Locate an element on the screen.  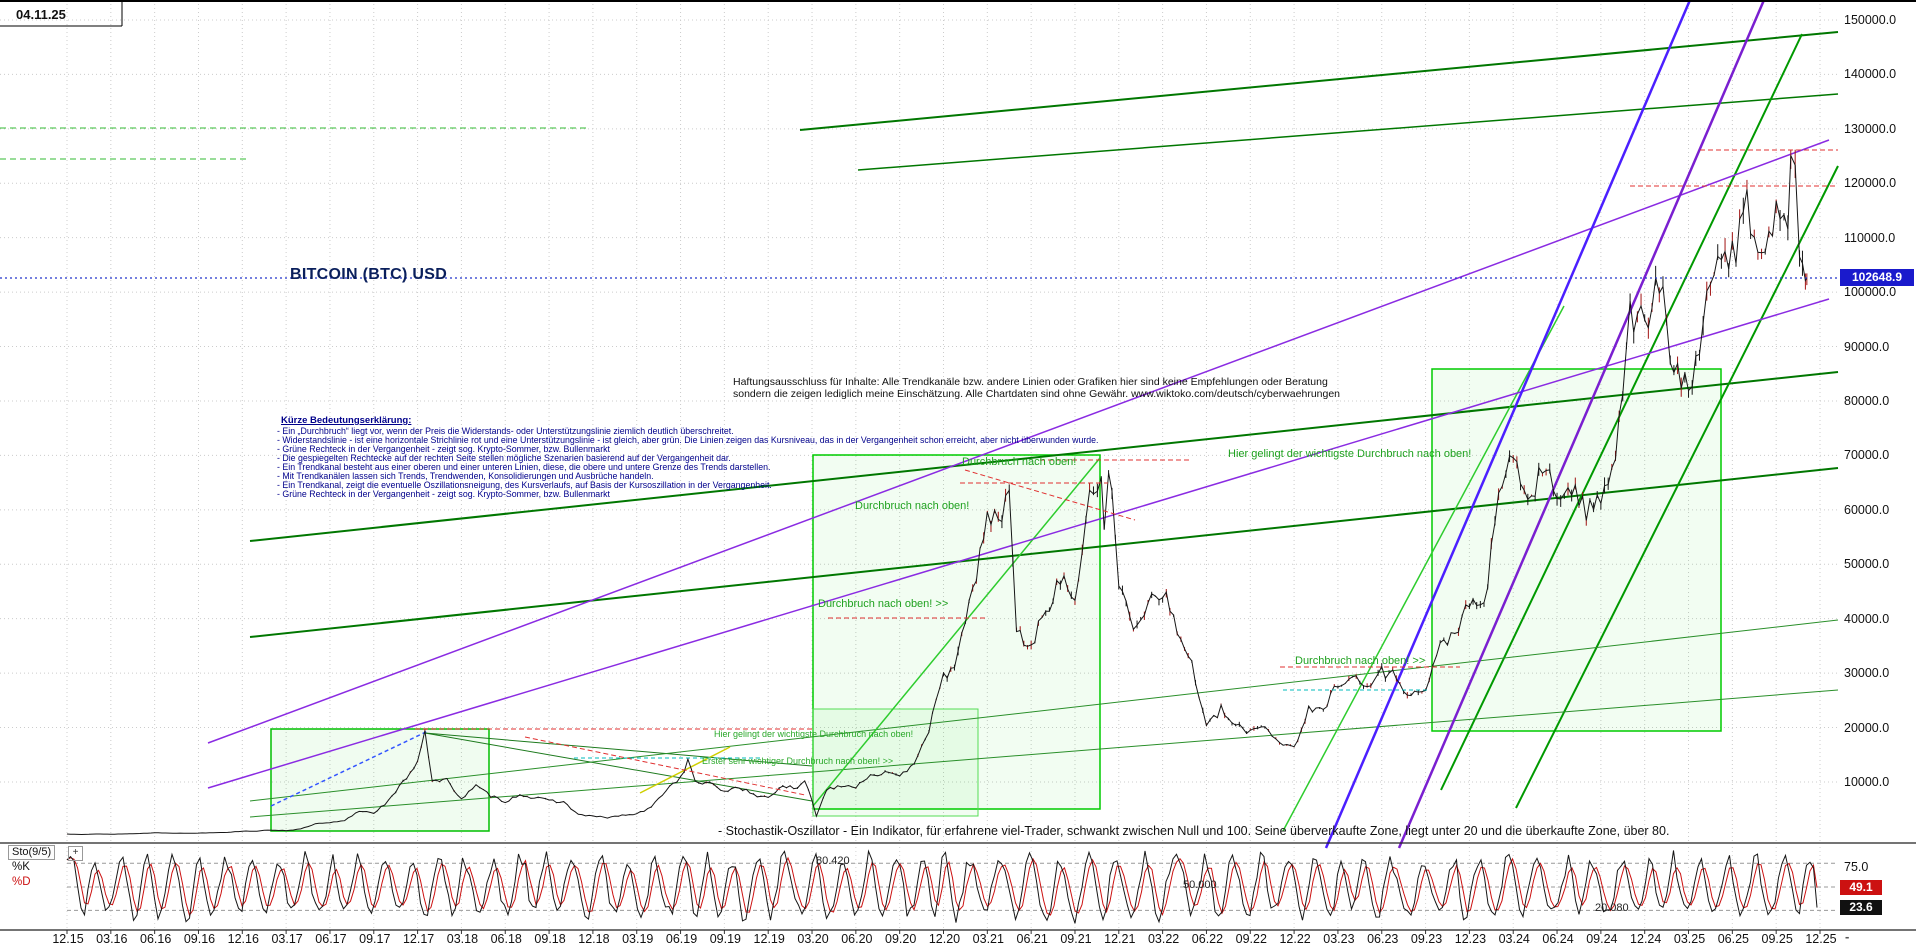
price-axis-label: 30000.0 is located at coordinates (1867, 673).